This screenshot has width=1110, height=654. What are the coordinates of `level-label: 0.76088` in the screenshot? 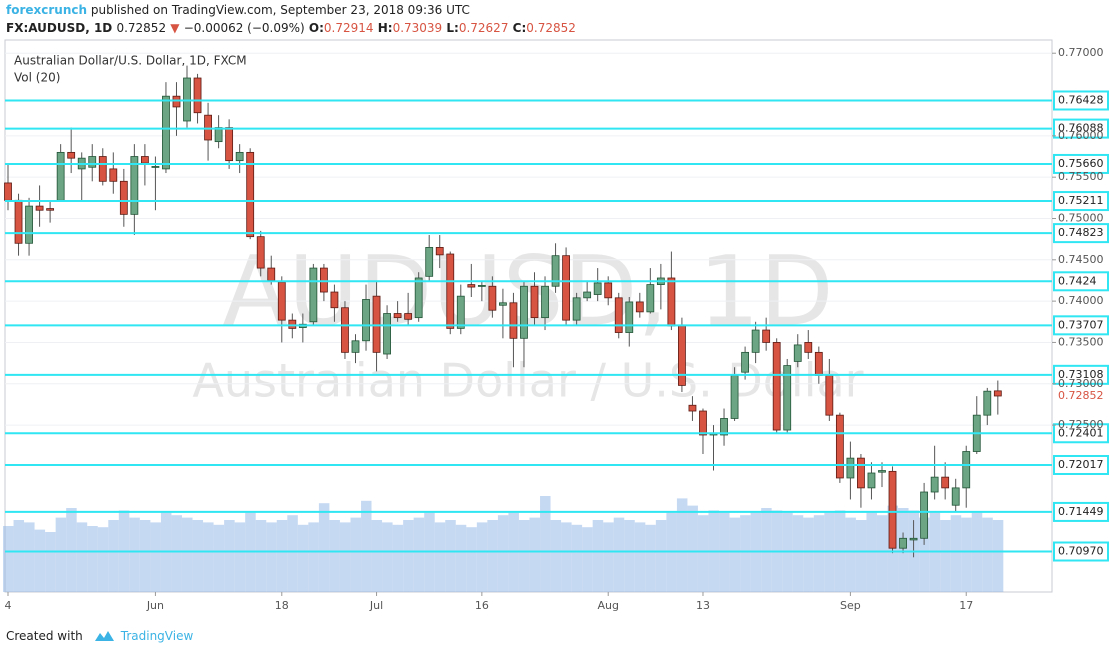 It's located at (1081, 128).